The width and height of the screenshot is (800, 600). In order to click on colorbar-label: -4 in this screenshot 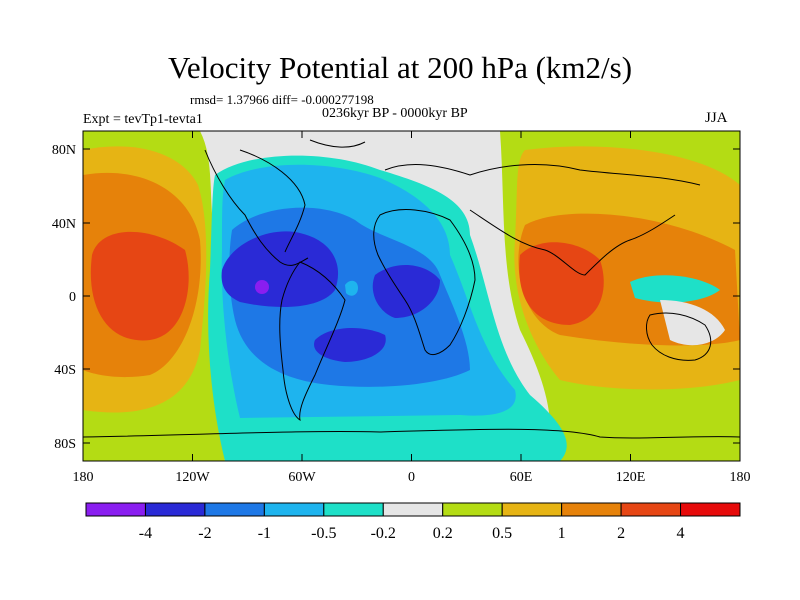, I will do `click(145, 533)`.